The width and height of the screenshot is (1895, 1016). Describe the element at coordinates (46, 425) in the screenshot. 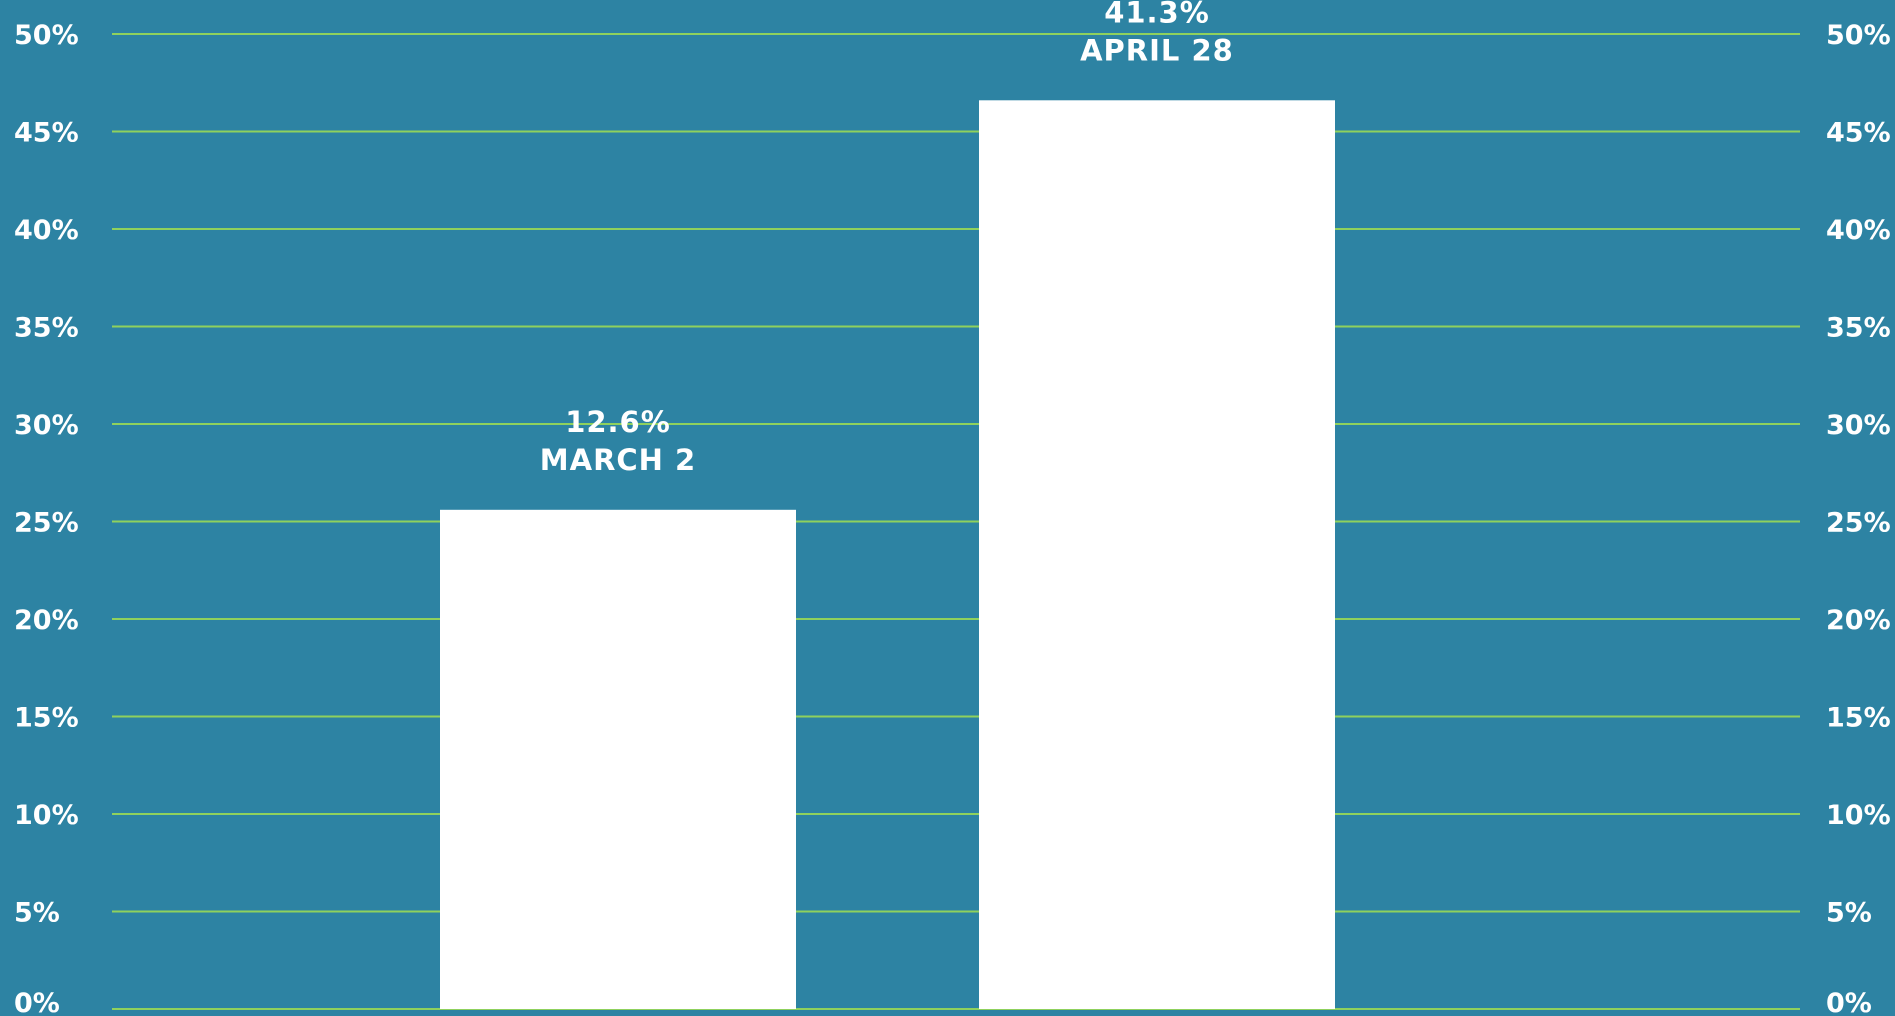

I see `left-tick-label: 30%` at that location.